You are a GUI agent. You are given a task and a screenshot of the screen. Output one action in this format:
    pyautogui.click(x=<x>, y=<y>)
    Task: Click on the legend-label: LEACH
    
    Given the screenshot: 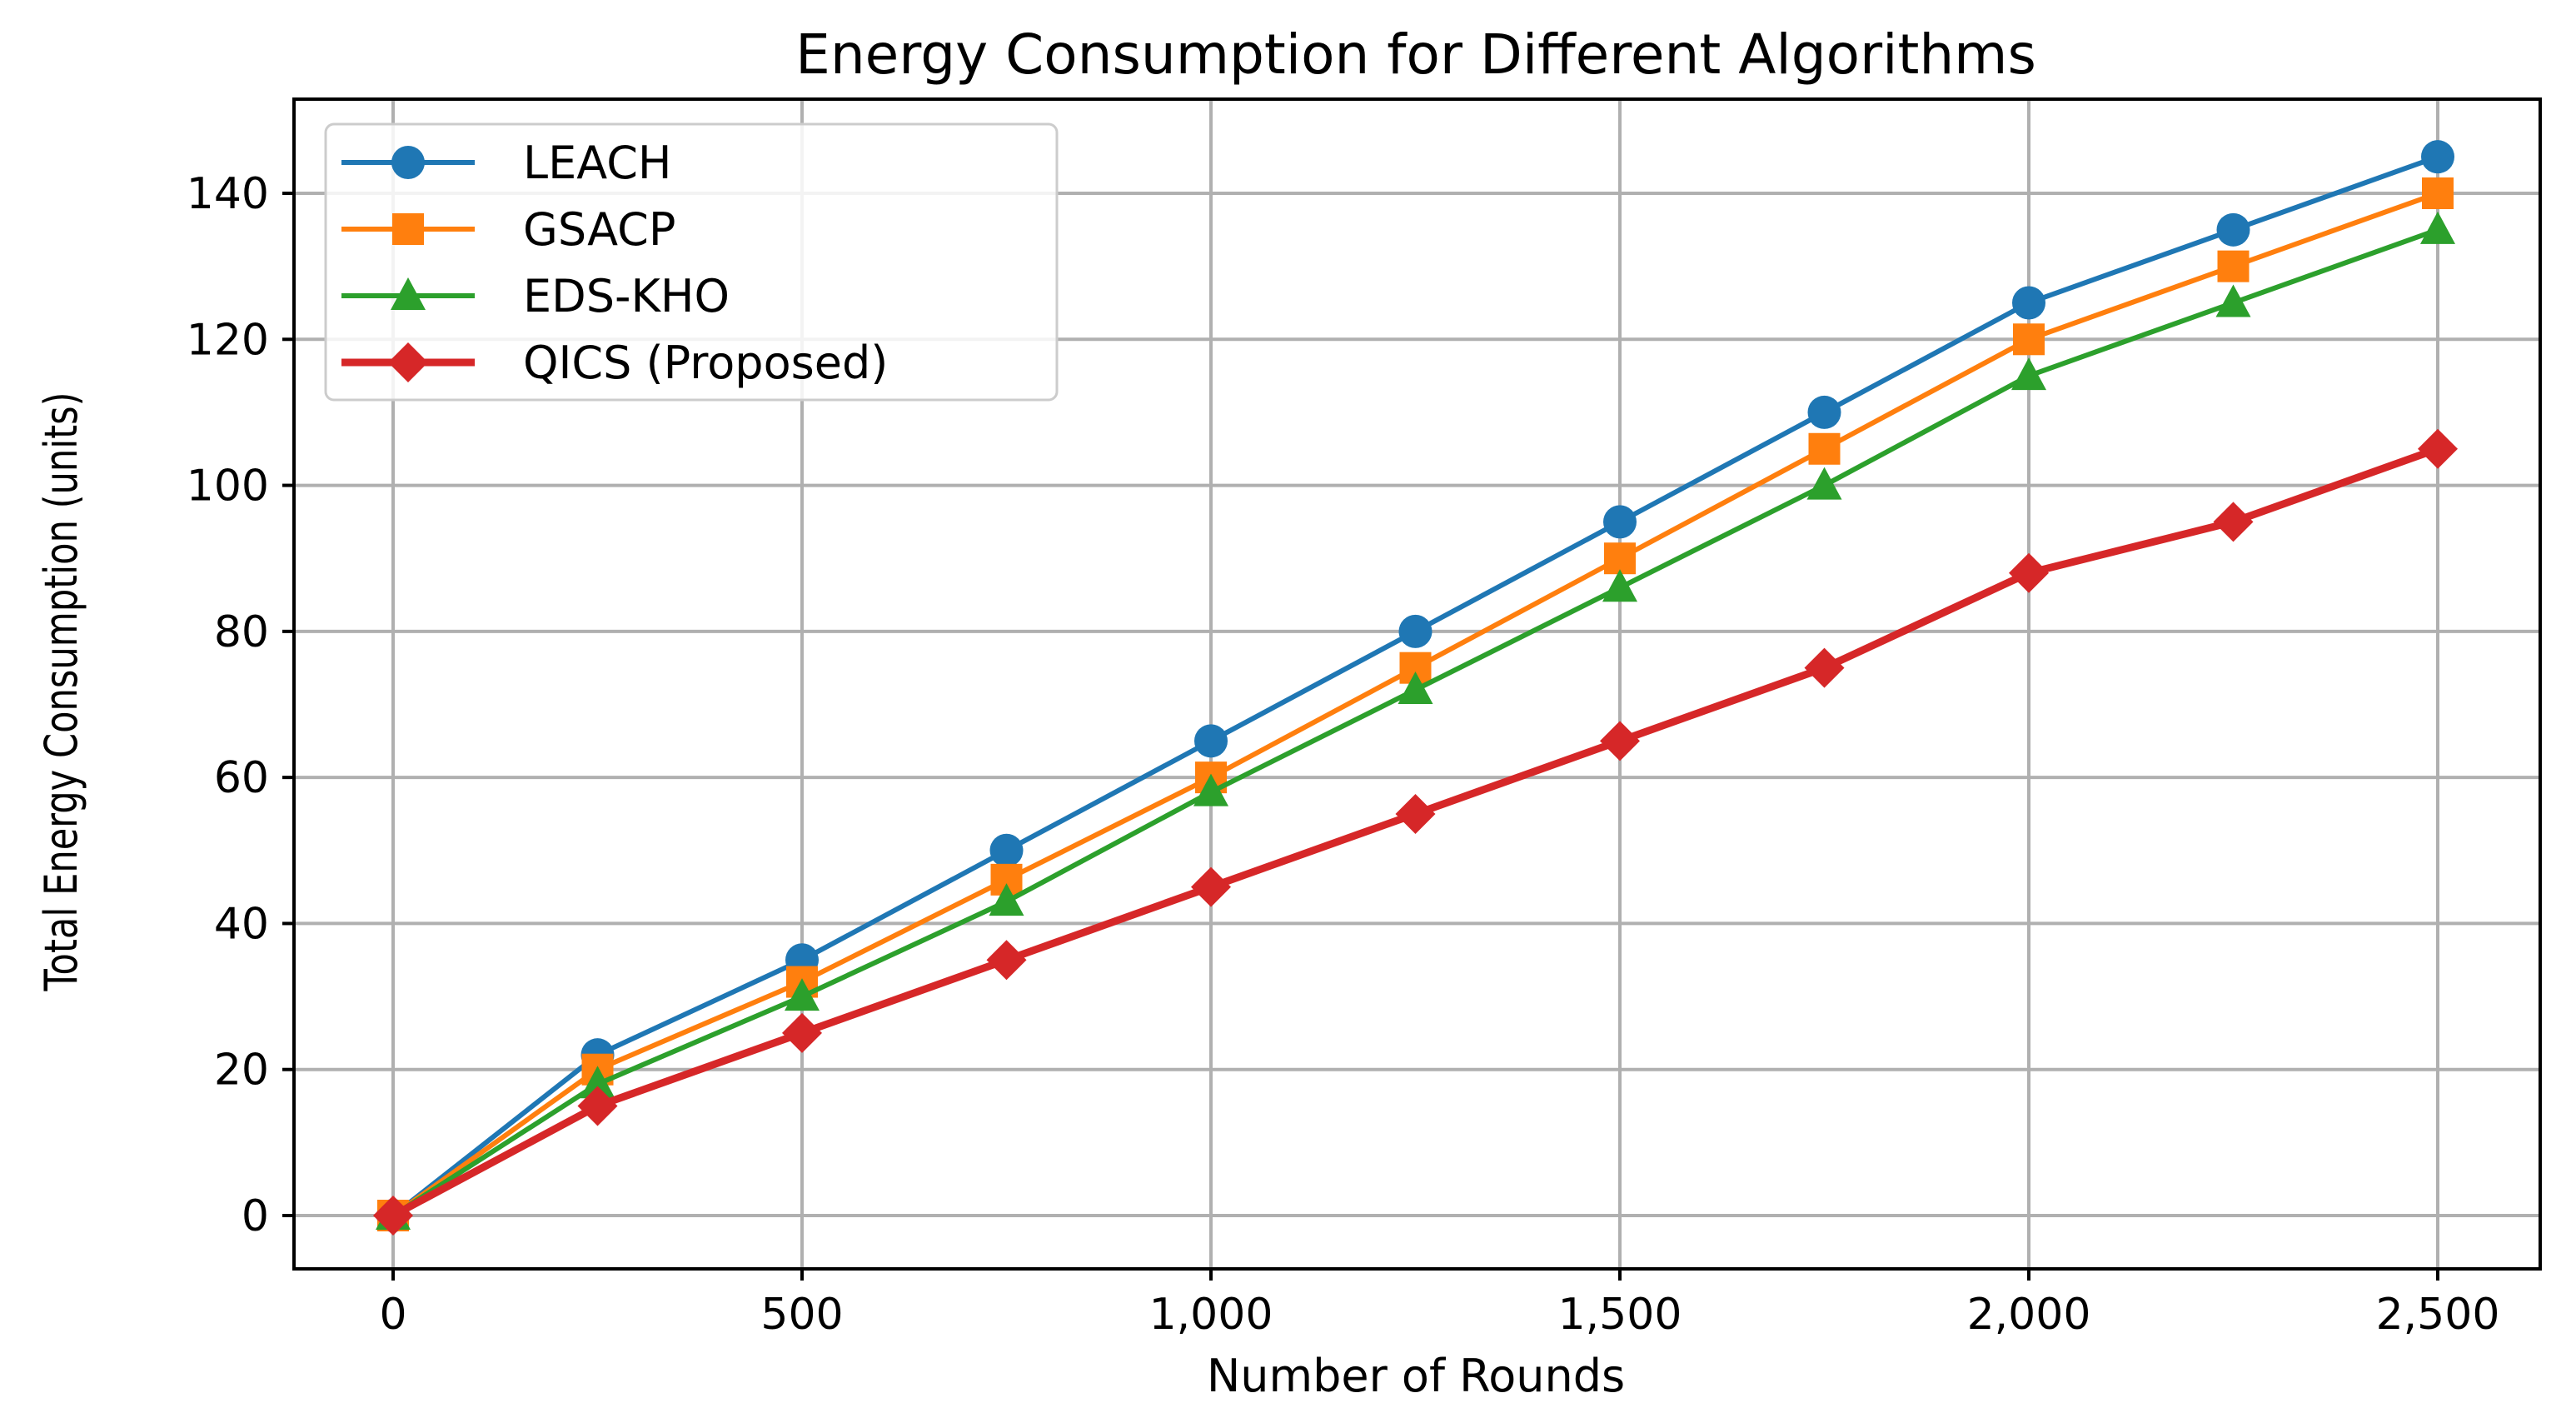 What is the action you would take?
    pyautogui.click(x=597, y=163)
    